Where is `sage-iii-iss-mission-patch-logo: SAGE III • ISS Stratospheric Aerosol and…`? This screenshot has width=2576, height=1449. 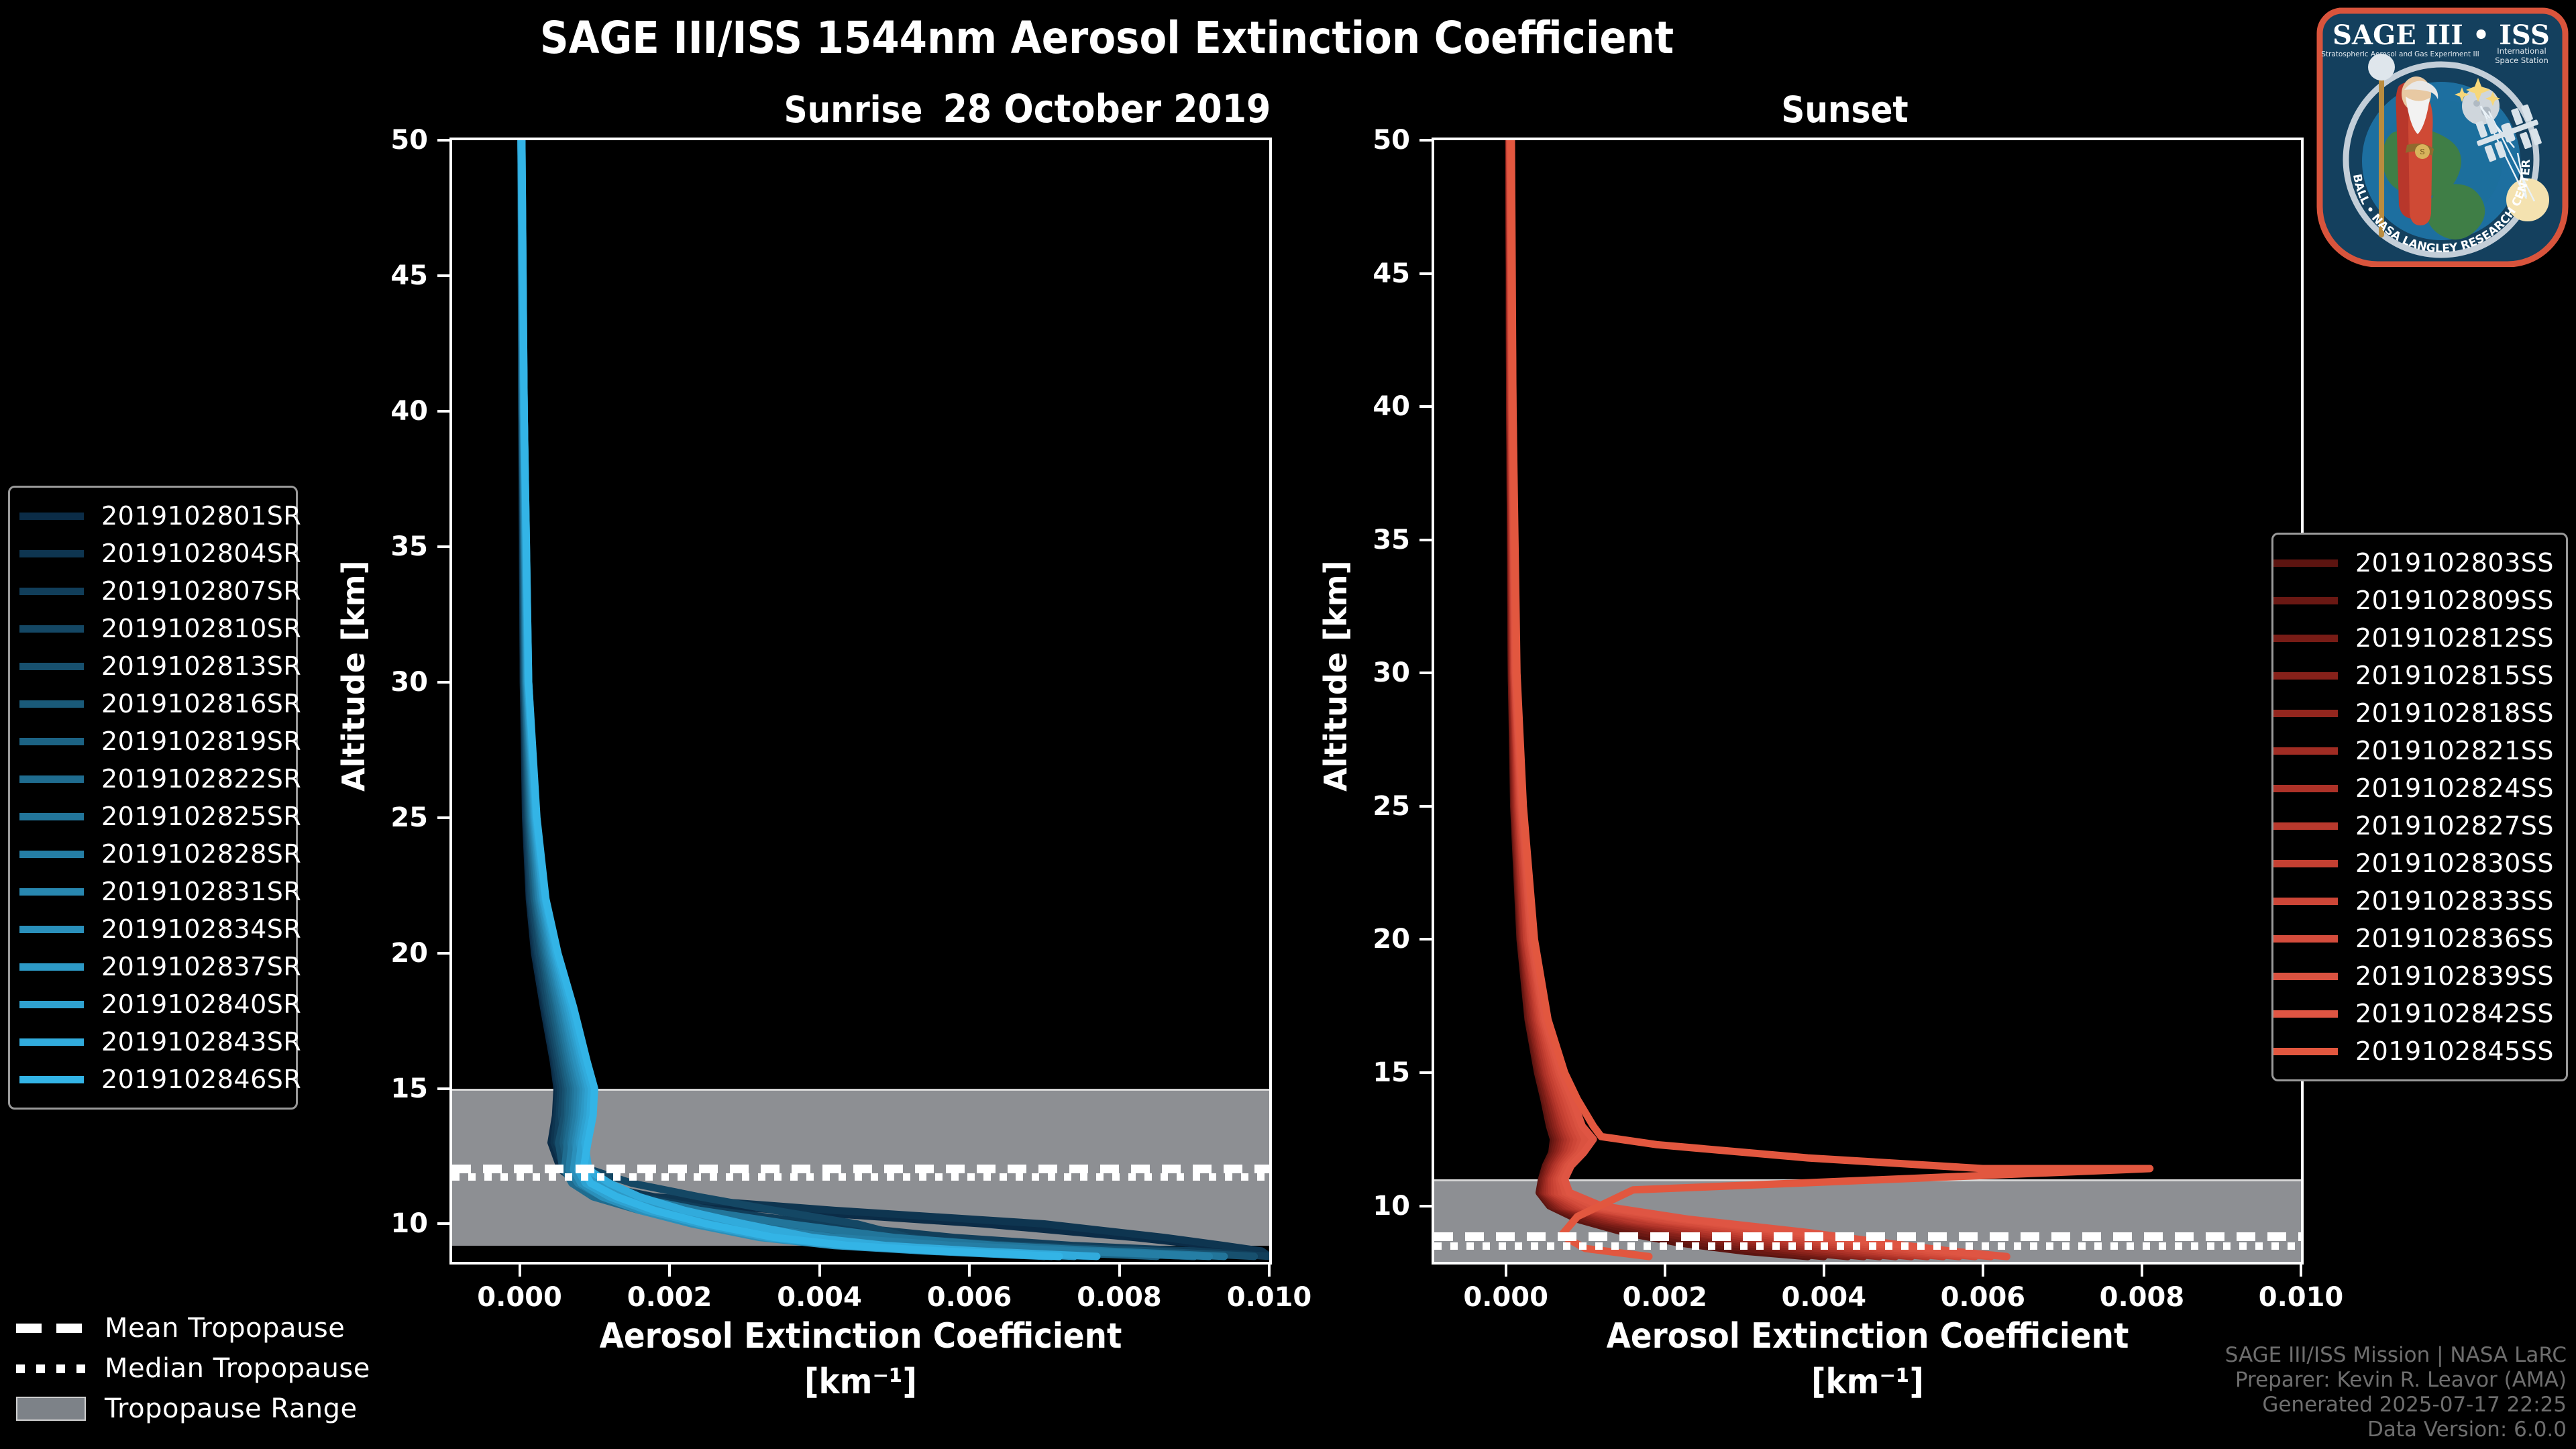
sage-iii-iss-mission-patch-logo: SAGE III • ISS Stratospheric Aerosol and… is located at coordinates (2441, 136).